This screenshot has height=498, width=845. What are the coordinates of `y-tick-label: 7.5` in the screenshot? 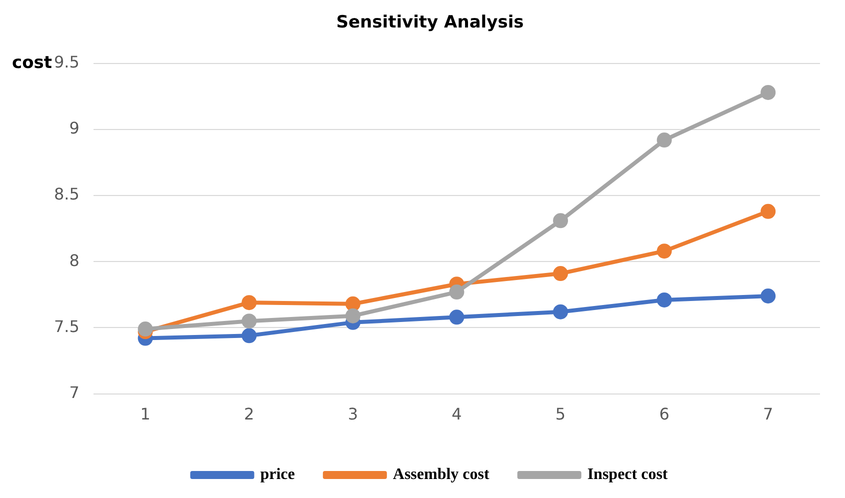 It's located at (67, 326).